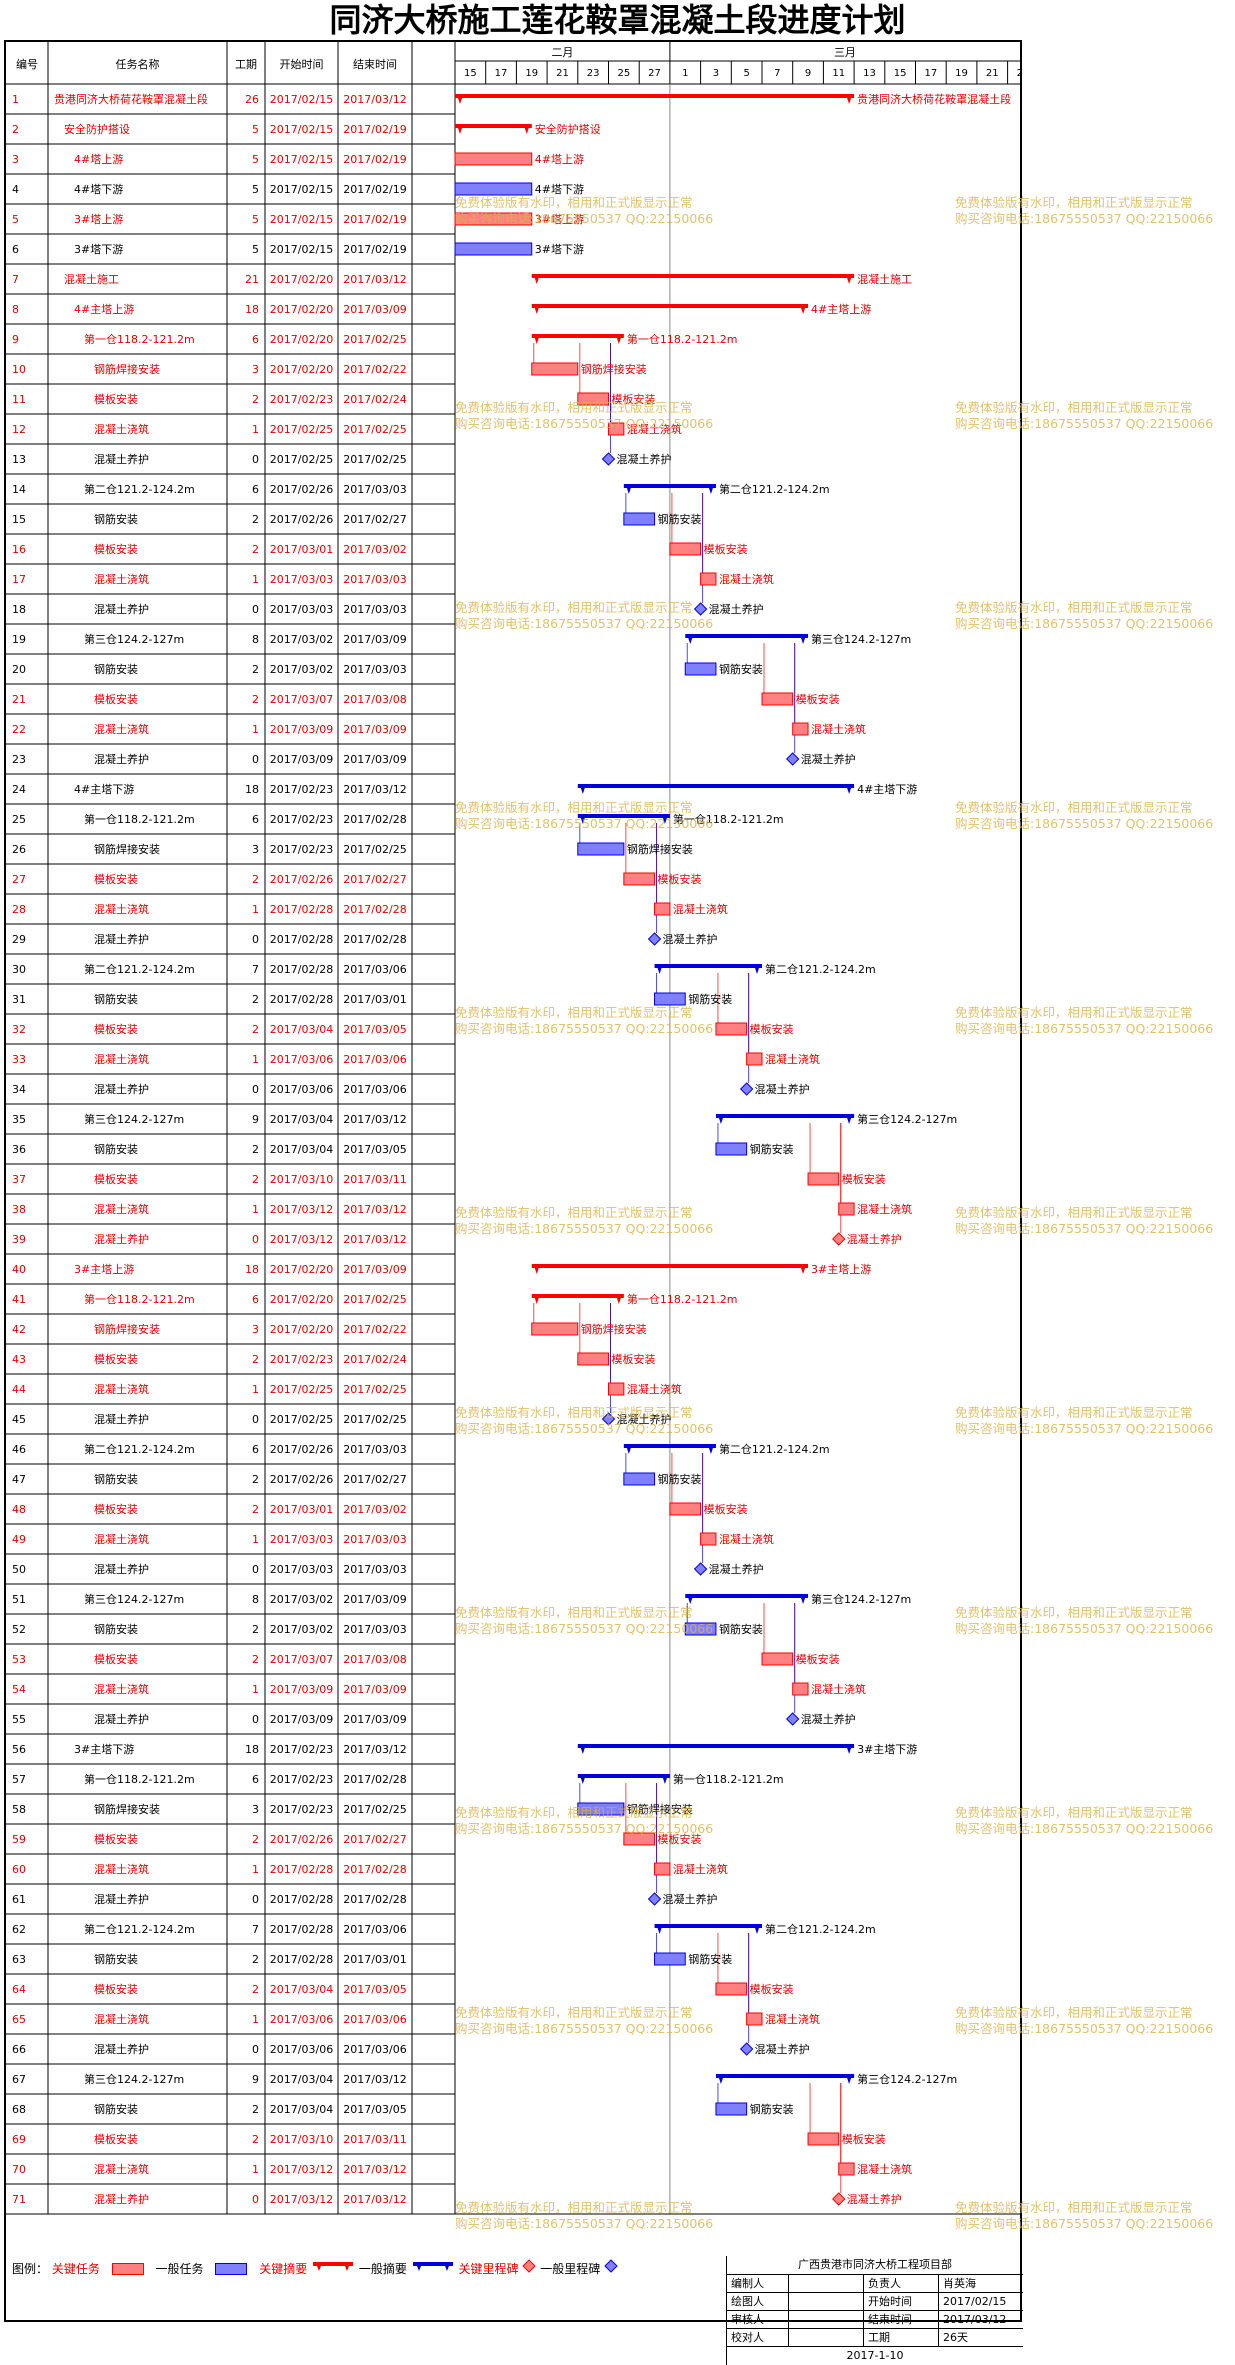  I want to click on task-id: 26, so click(19, 849).